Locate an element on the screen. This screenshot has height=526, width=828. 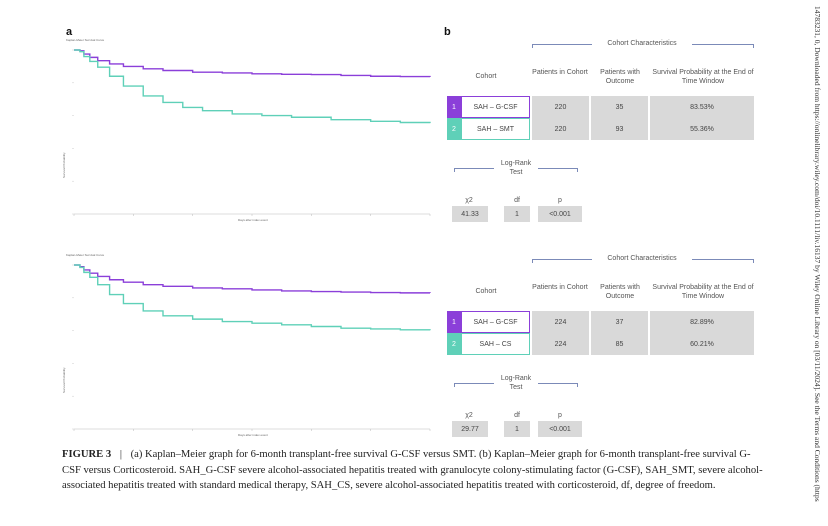
outcome-cell: 85 is located at coordinates (619, 344).